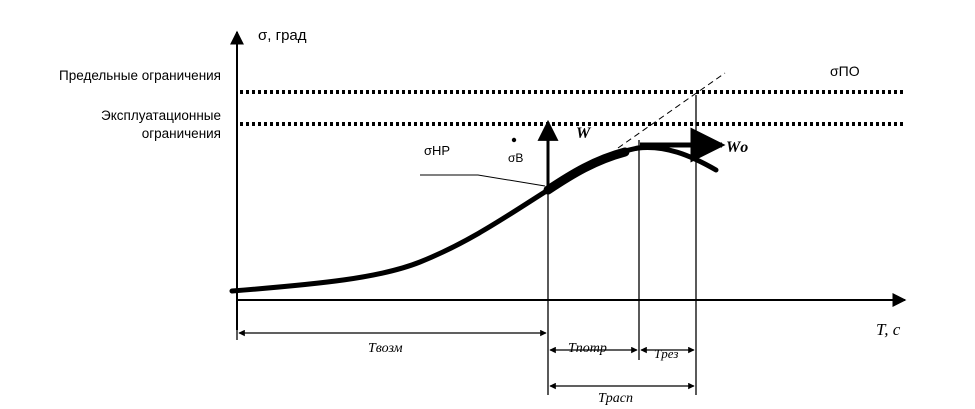 The width and height of the screenshot is (975, 409). Describe the element at coordinates (514, 140) in the screenshot. I see `sigma-b-point` at that location.